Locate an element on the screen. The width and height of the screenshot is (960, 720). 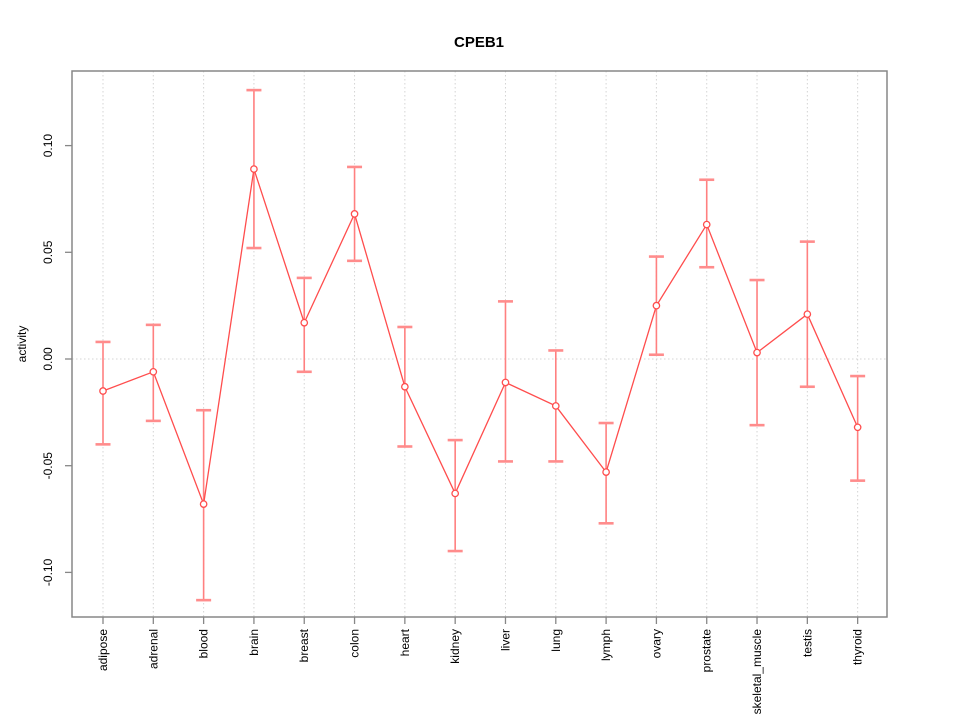
x-tick-label: heart is located at coordinates (405, 642).